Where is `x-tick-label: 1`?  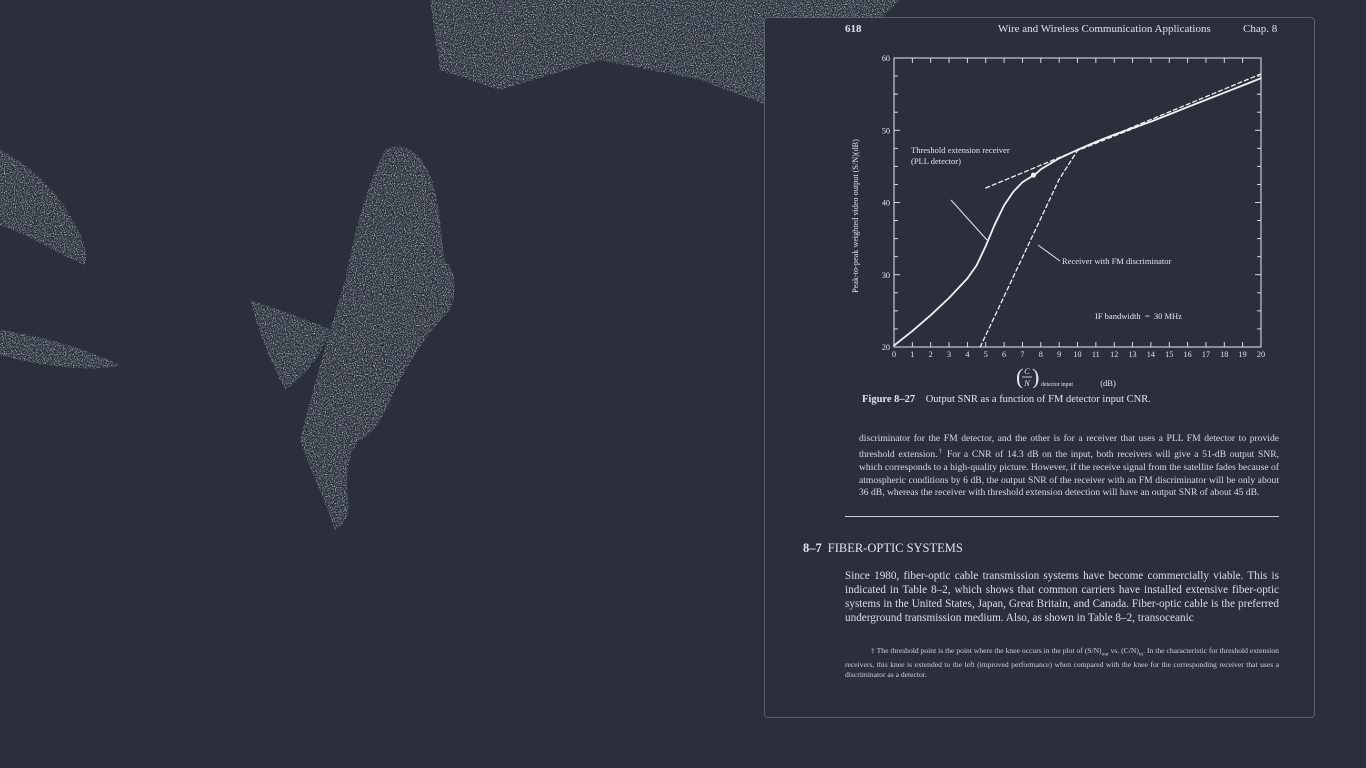
x-tick-label: 1 is located at coordinates (912, 354).